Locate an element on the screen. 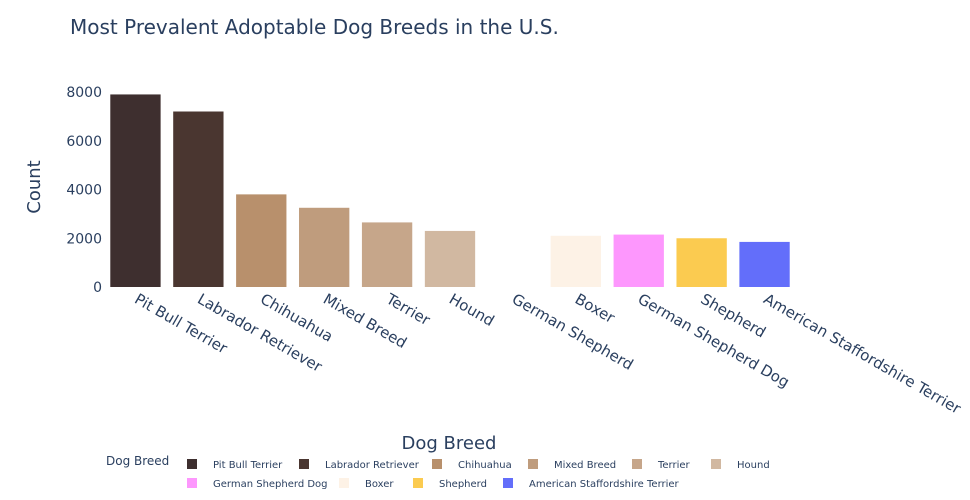  y-axis-title: Count is located at coordinates (34, 186).